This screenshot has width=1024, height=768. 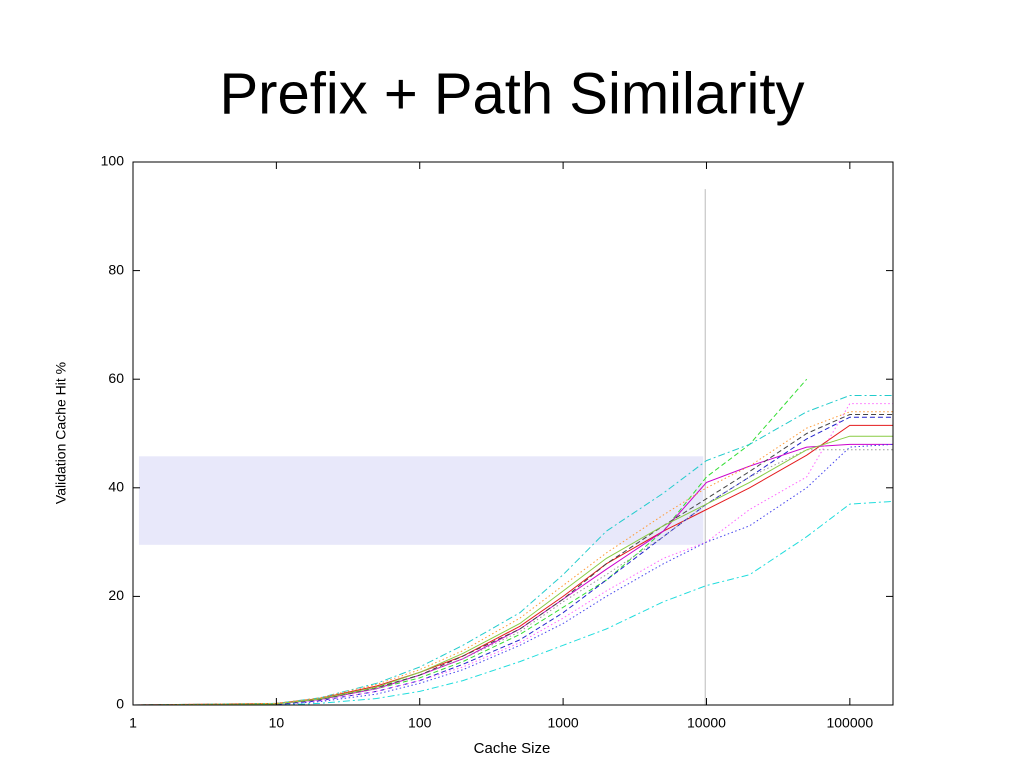 What do you see at coordinates (563, 723) in the screenshot?
I see `x-tick-label: 1000` at bounding box center [563, 723].